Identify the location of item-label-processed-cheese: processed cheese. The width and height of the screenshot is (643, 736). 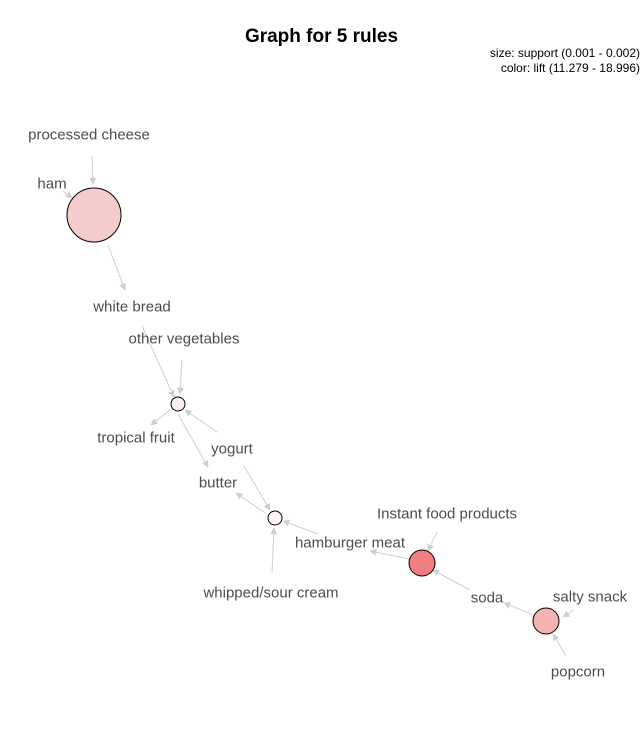
(89, 135).